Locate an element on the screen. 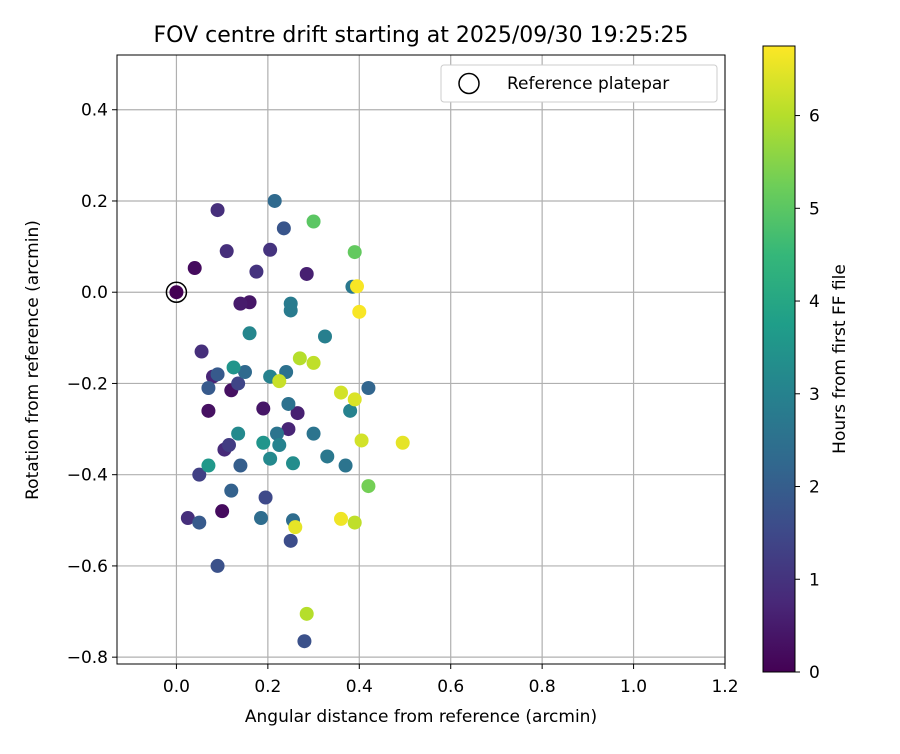  x-tick-label: 0.6 is located at coordinates (450, 687).